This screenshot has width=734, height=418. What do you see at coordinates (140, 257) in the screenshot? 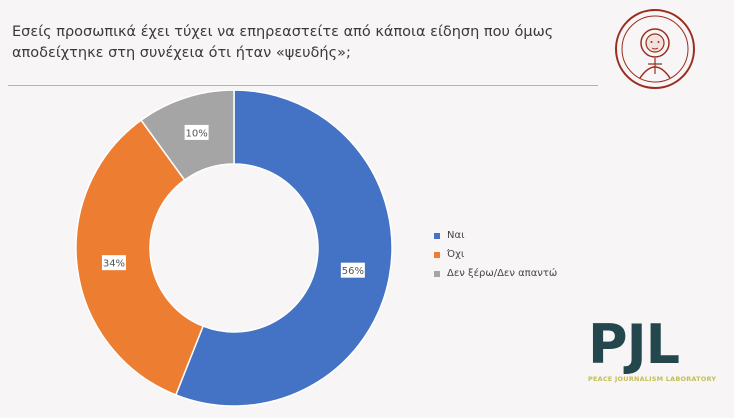
I see `donut-slice-no` at bounding box center [140, 257].